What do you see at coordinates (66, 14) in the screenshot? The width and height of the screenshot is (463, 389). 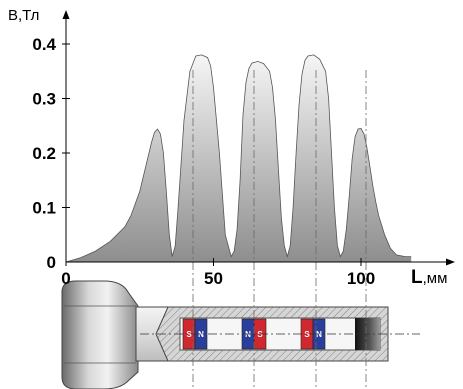 I see `y-axis-arrow` at bounding box center [66, 14].